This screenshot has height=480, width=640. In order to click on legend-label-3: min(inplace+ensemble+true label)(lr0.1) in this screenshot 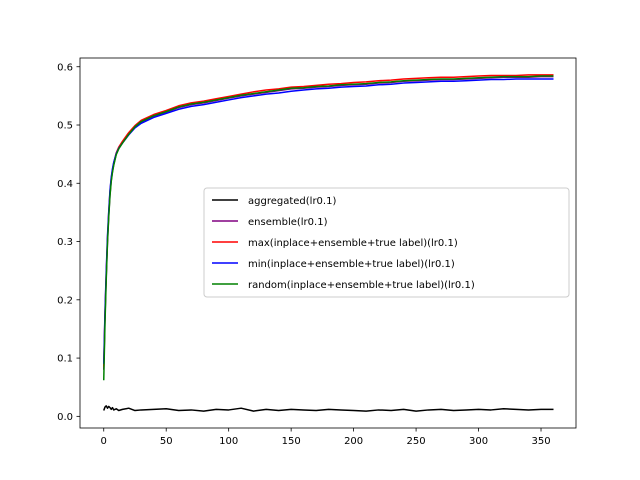, I will do `click(351, 264)`.